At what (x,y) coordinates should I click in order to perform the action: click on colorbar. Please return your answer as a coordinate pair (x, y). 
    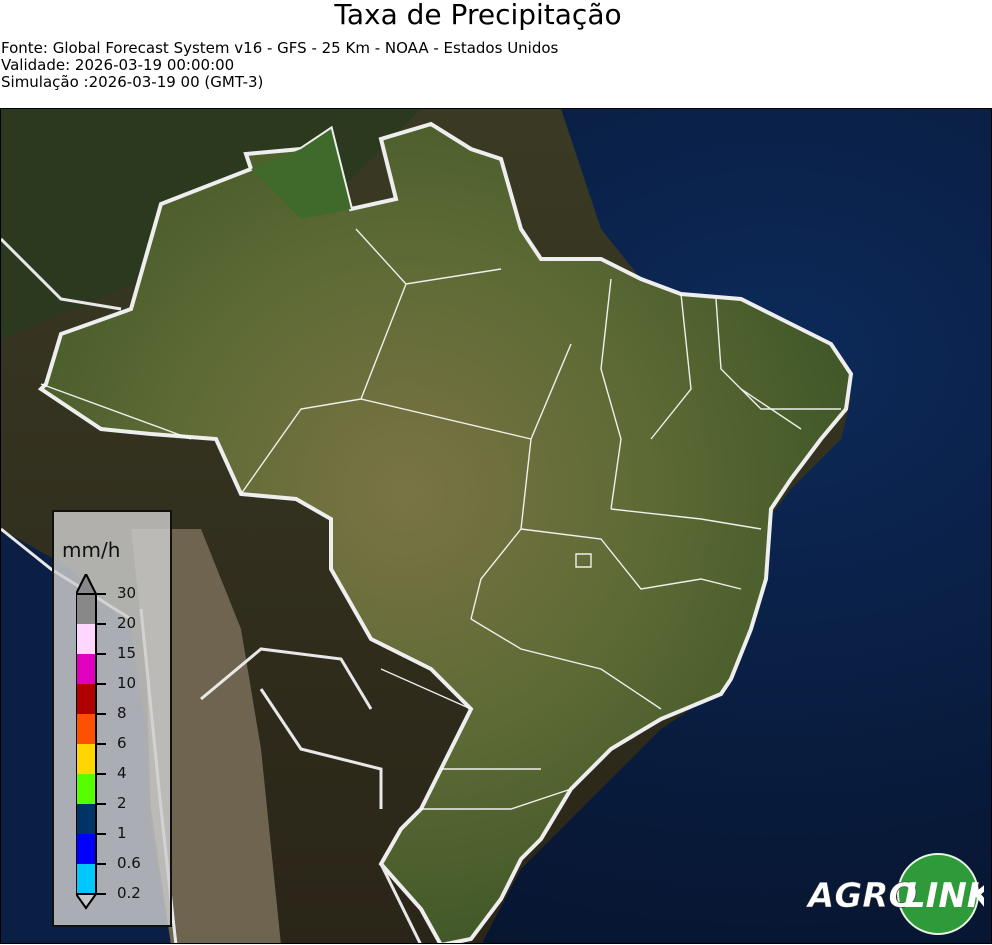
    Looking at the image, I should click on (91, 742).